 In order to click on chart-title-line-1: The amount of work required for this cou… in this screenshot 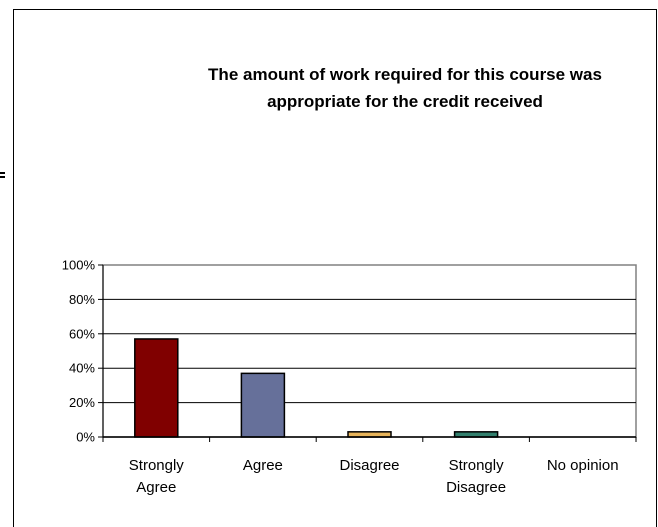, I will do `click(405, 74)`.